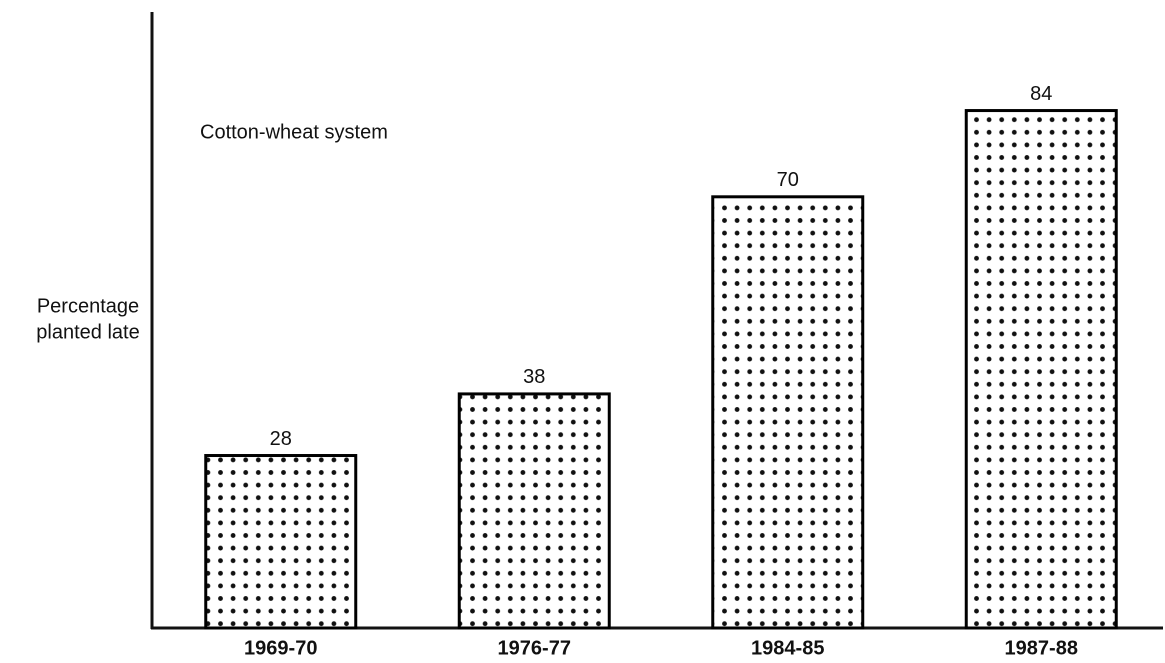 The width and height of the screenshot is (1165, 663). I want to click on y-axis-label: Percentage, so click(88, 306).